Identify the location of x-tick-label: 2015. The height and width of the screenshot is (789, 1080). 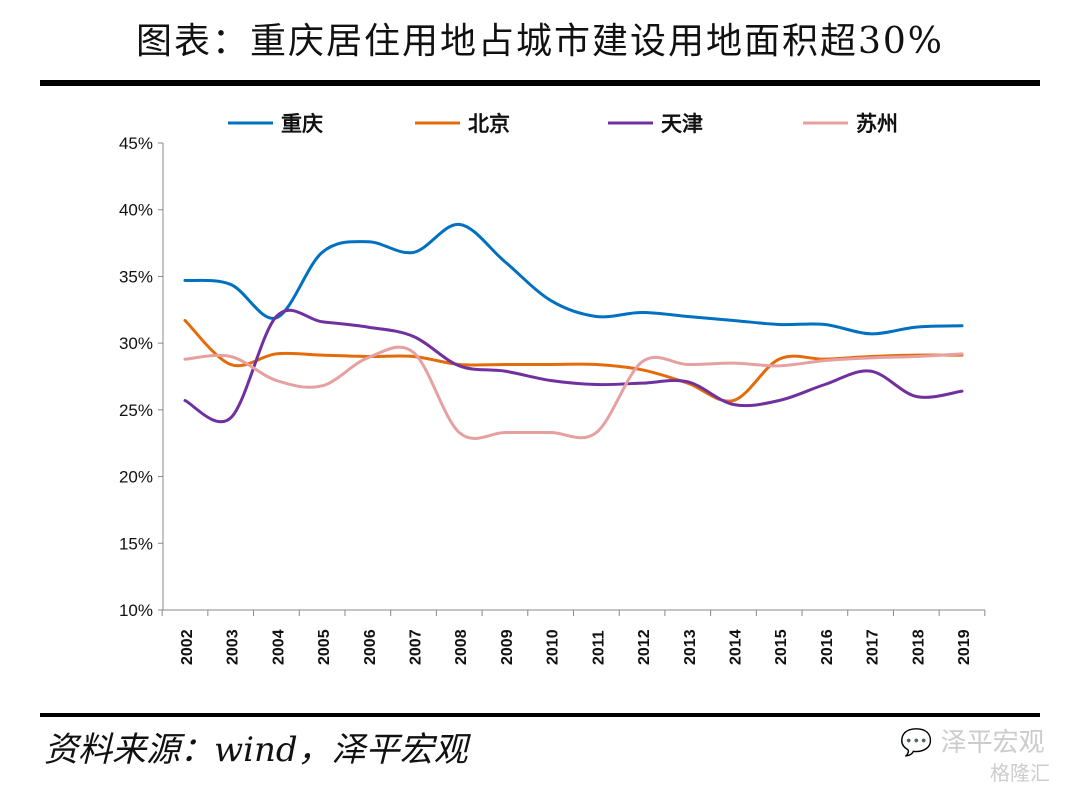
(781, 647).